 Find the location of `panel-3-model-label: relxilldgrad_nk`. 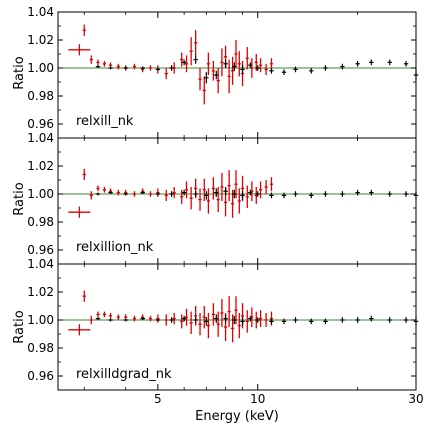

panel-3-model-label: relxilldgrad_nk is located at coordinates (124, 374).